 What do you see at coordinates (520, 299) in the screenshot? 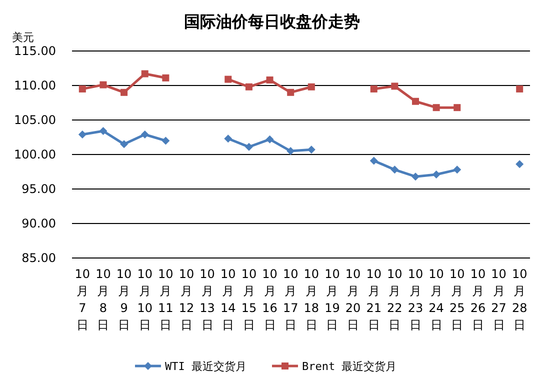
I see `x-tick-label: 10月28日` at bounding box center [520, 299].